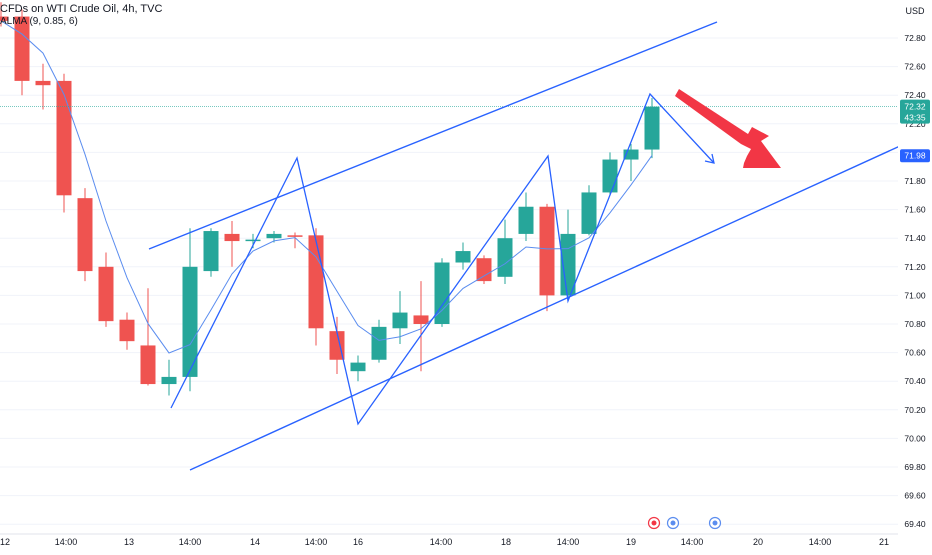 The width and height of the screenshot is (932, 555). What do you see at coordinates (915, 107) in the screenshot?
I see `current-price-label: 72.32` at bounding box center [915, 107].